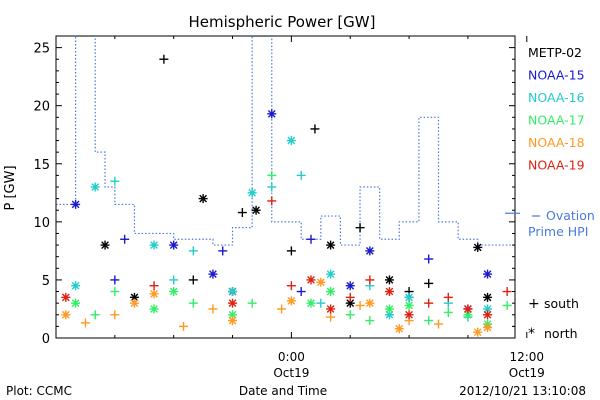  What do you see at coordinates (46, 281) in the screenshot?
I see `y-tick-label: 5` at bounding box center [46, 281].